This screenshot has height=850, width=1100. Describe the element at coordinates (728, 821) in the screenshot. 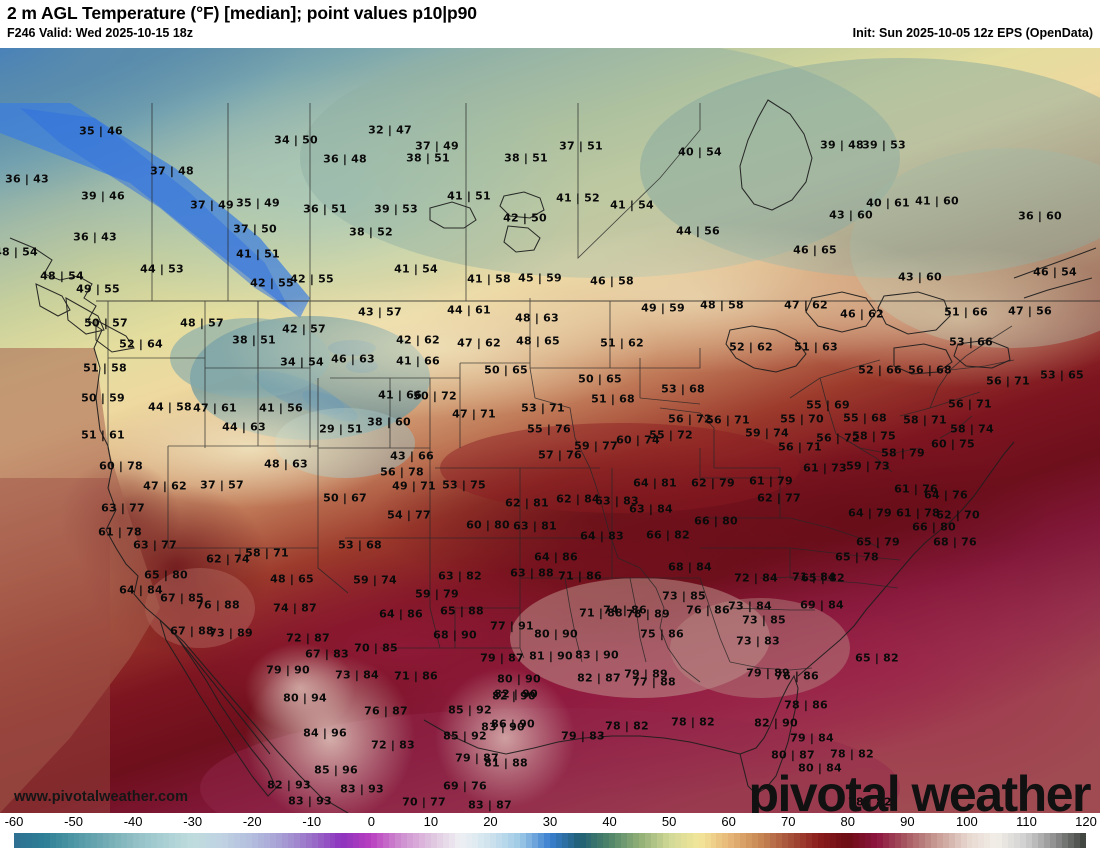

I see `colorbar-tick: 60` at that location.